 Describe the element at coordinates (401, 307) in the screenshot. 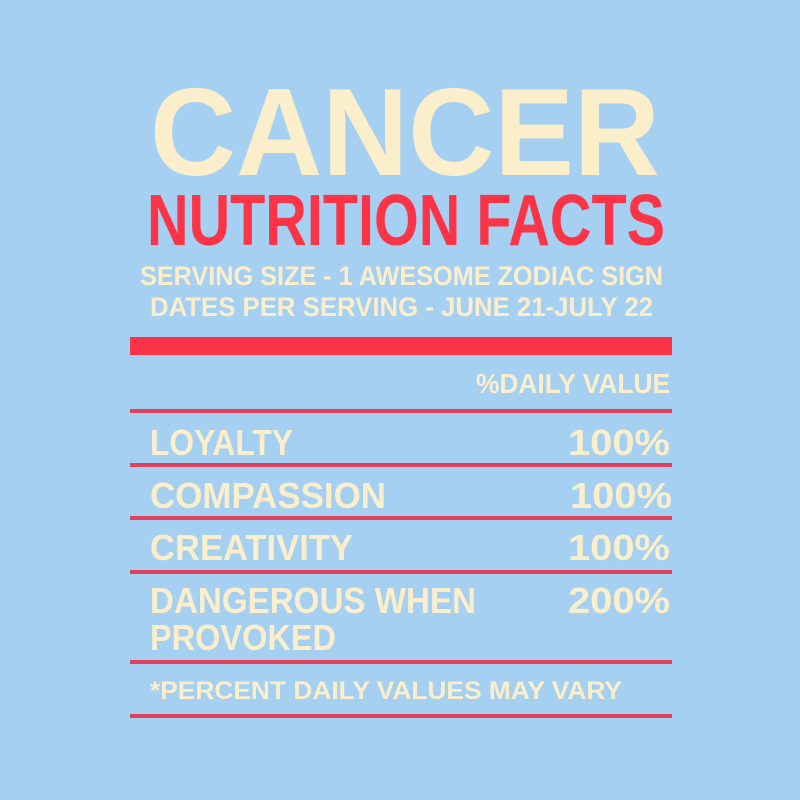

I see `dates-per-serving: DATES PER SERVING - JUNE 21-JULY 22` at that location.